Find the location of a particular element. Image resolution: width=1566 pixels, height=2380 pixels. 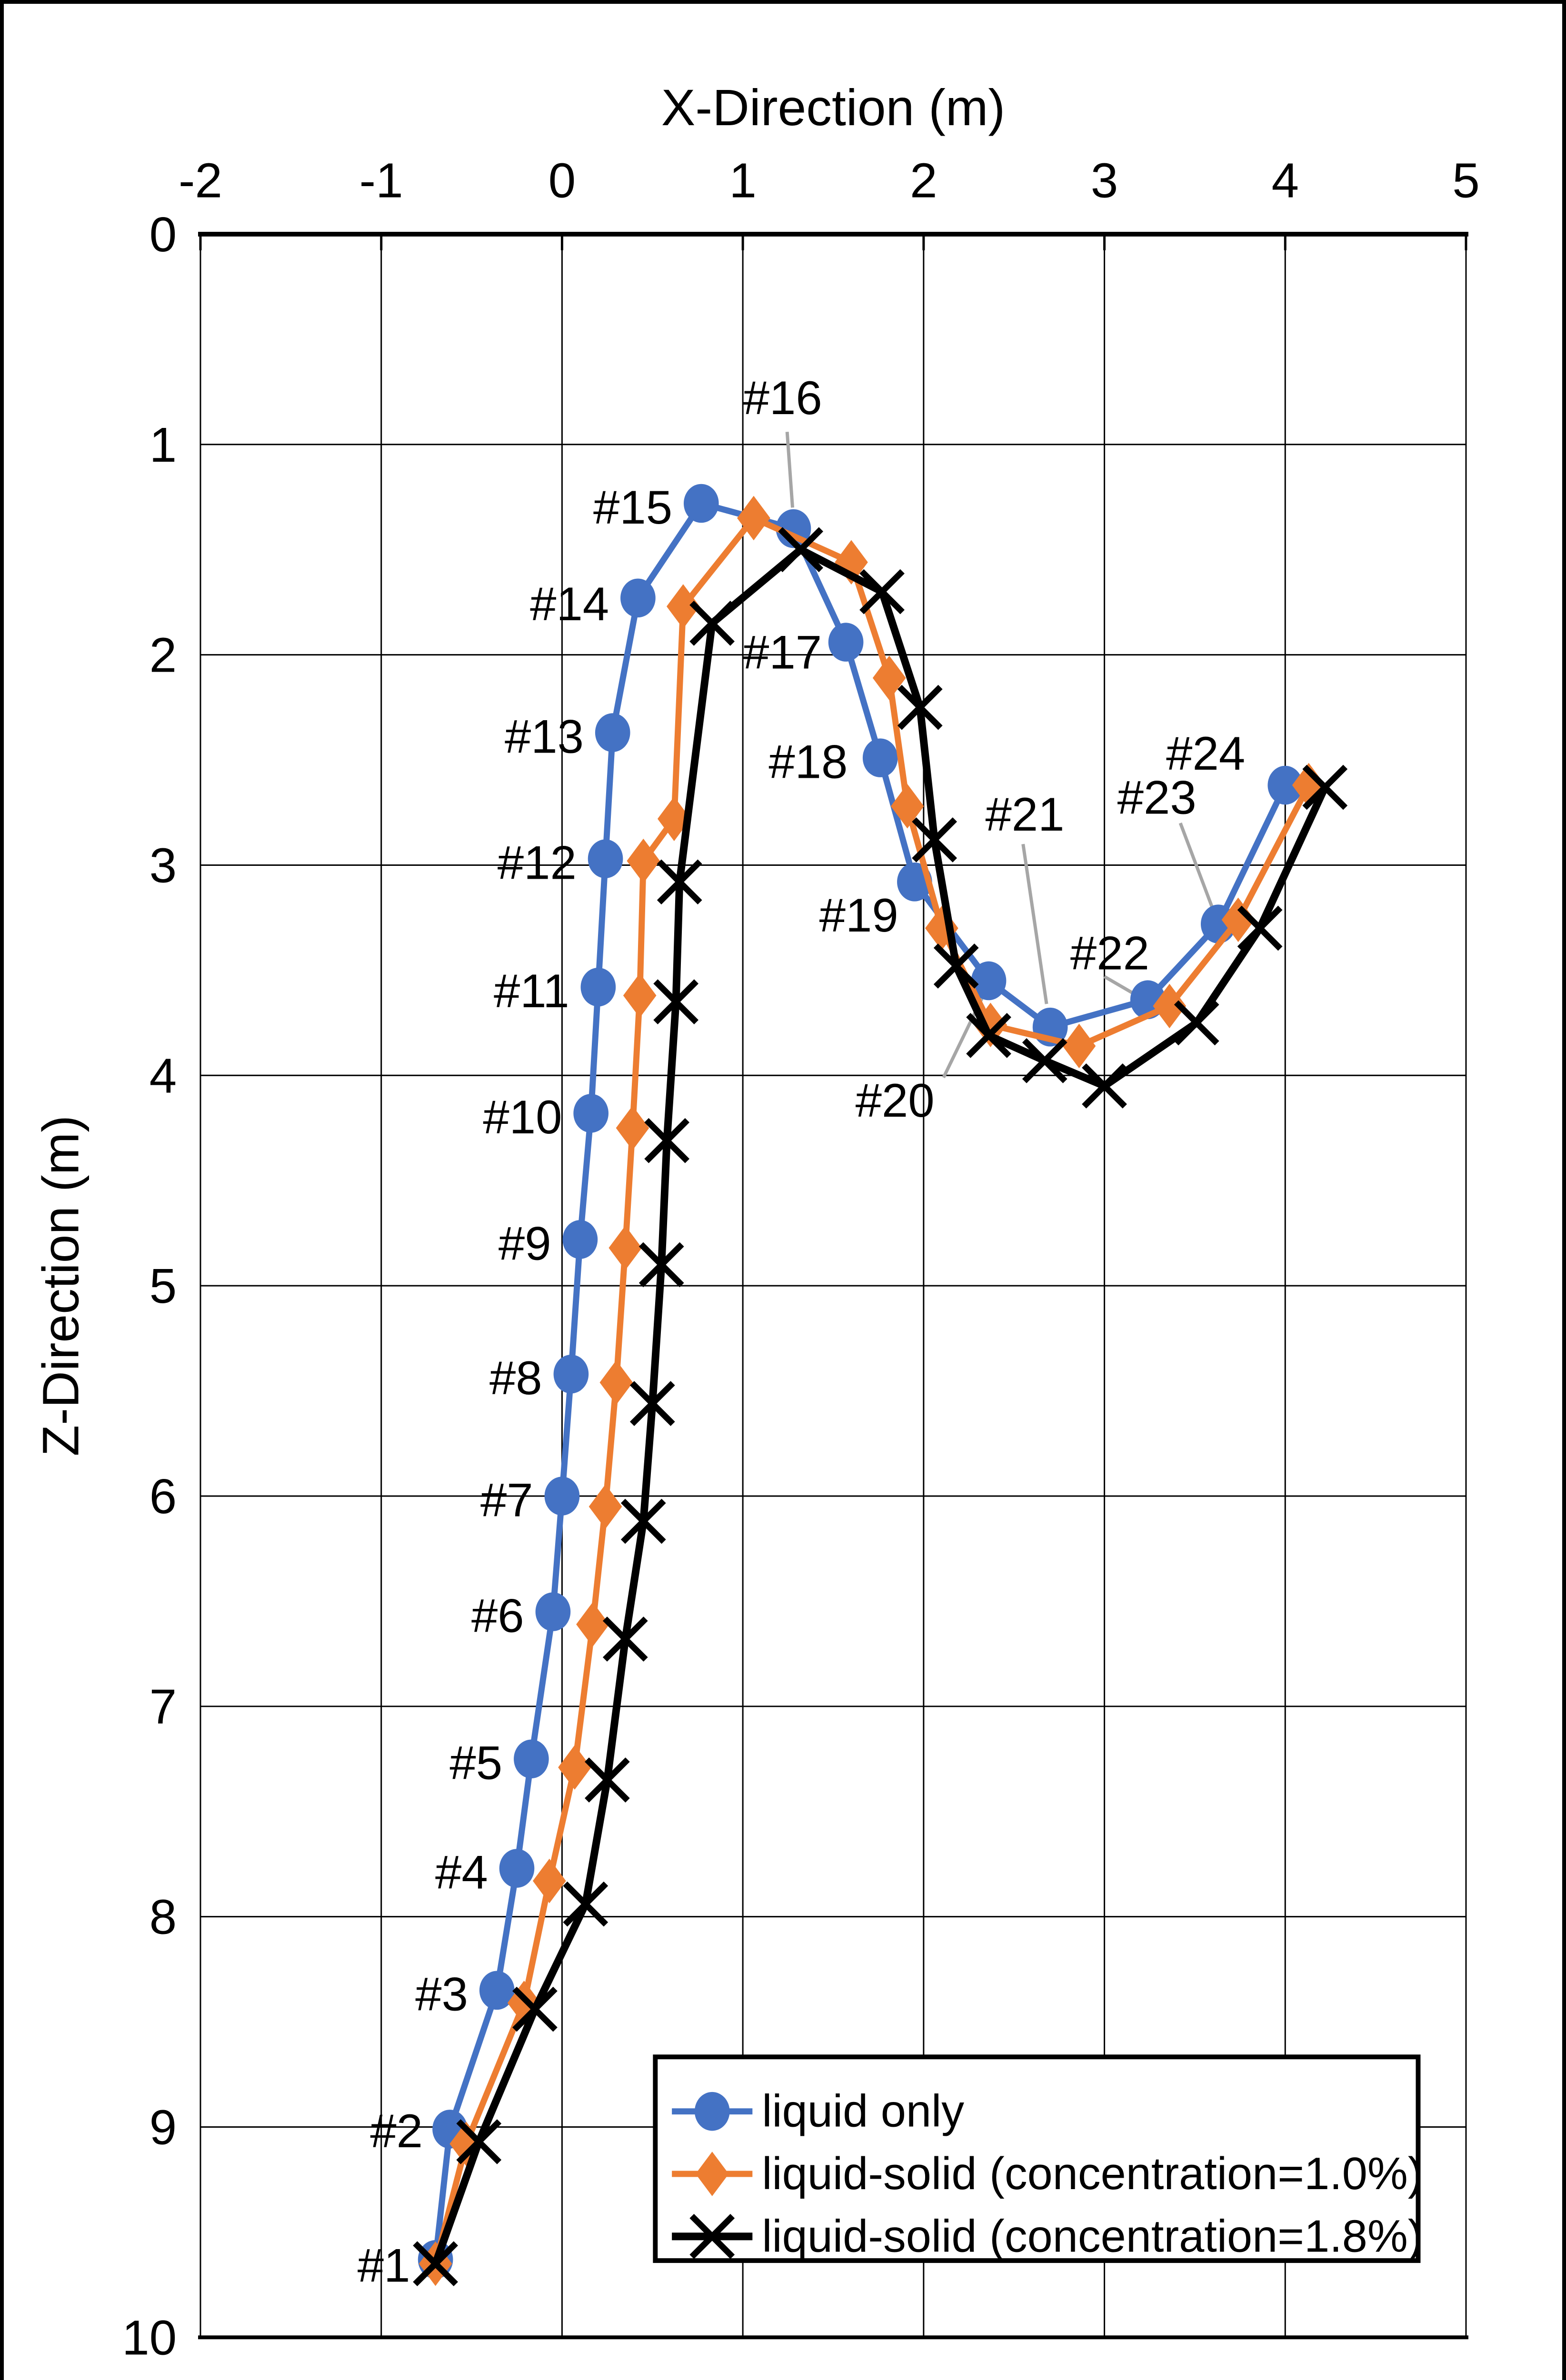

y-tick-label: 8 is located at coordinates (163, 1916).